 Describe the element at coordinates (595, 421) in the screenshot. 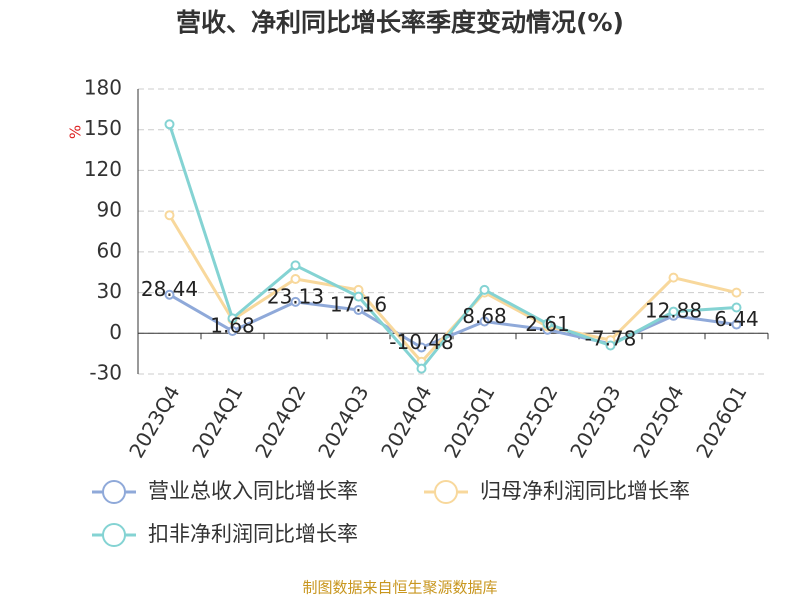

I see `x-tick-label: 2025Q3` at that location.